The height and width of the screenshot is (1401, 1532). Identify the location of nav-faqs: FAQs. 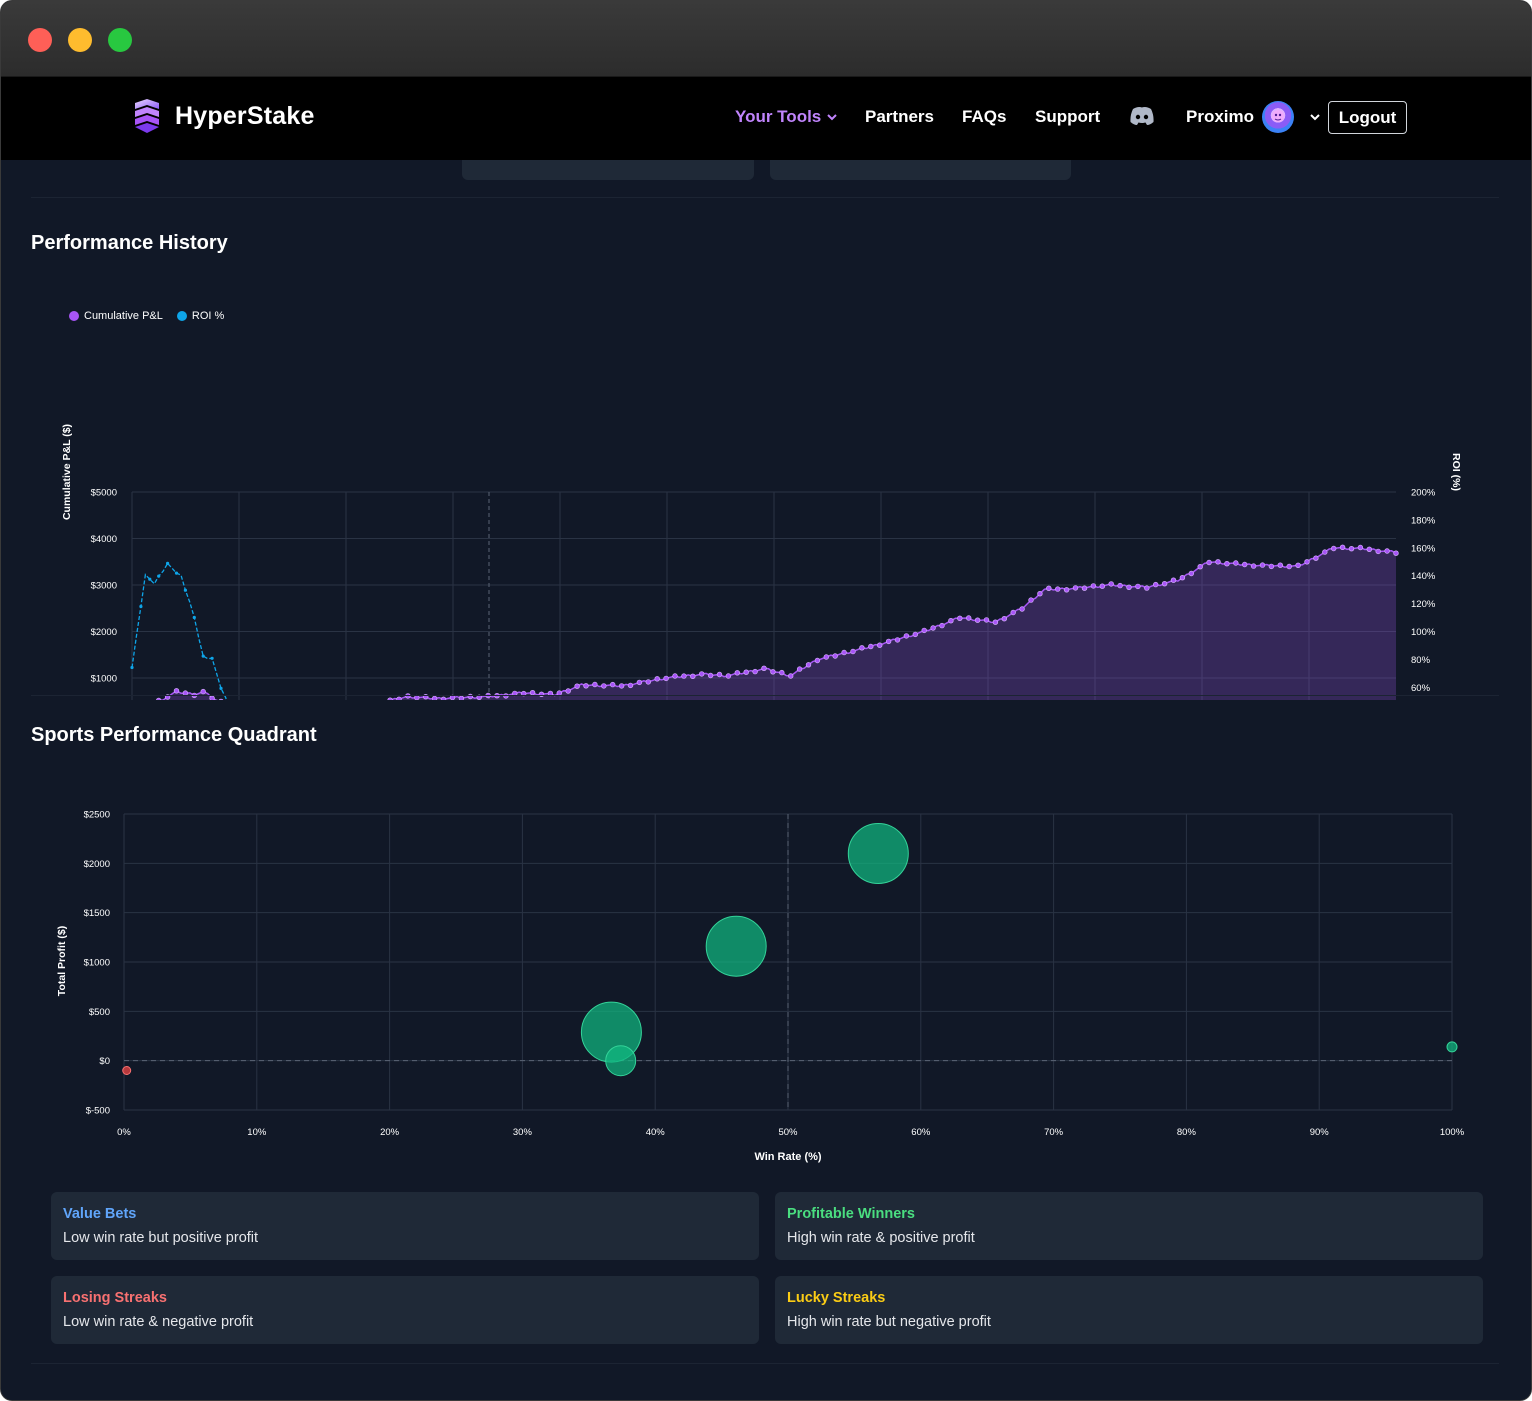
(984, 116).